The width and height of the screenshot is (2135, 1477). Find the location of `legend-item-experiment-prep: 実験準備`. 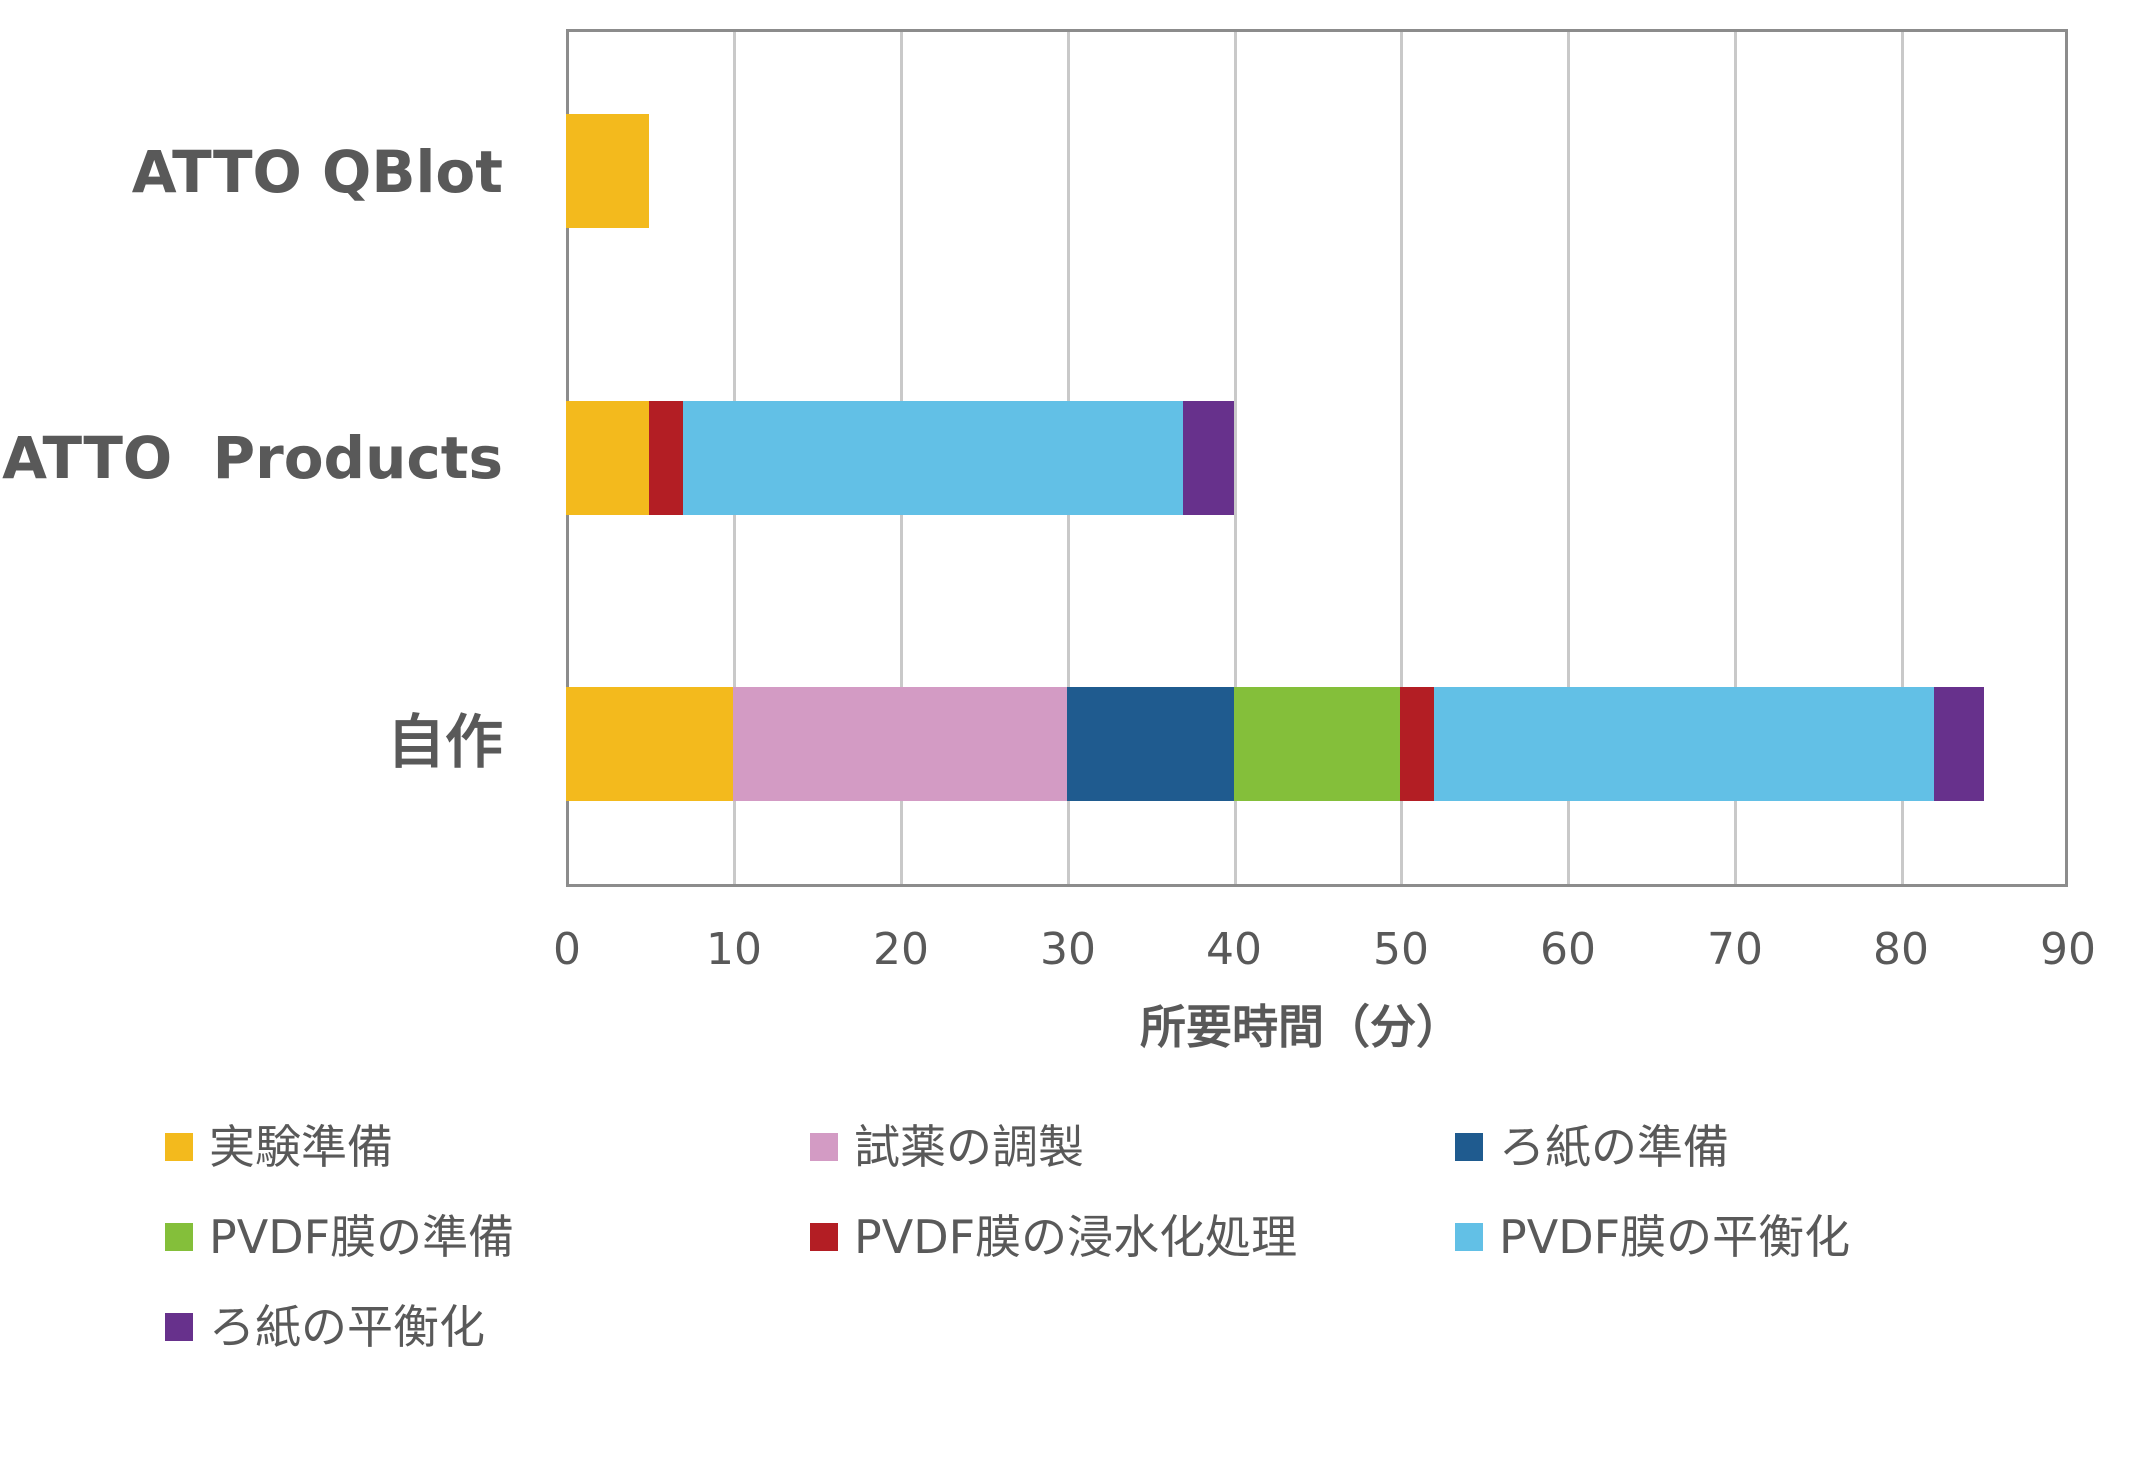

legend-item-experiment-prep: 実験準備 is located at coordinates (279, 1147).